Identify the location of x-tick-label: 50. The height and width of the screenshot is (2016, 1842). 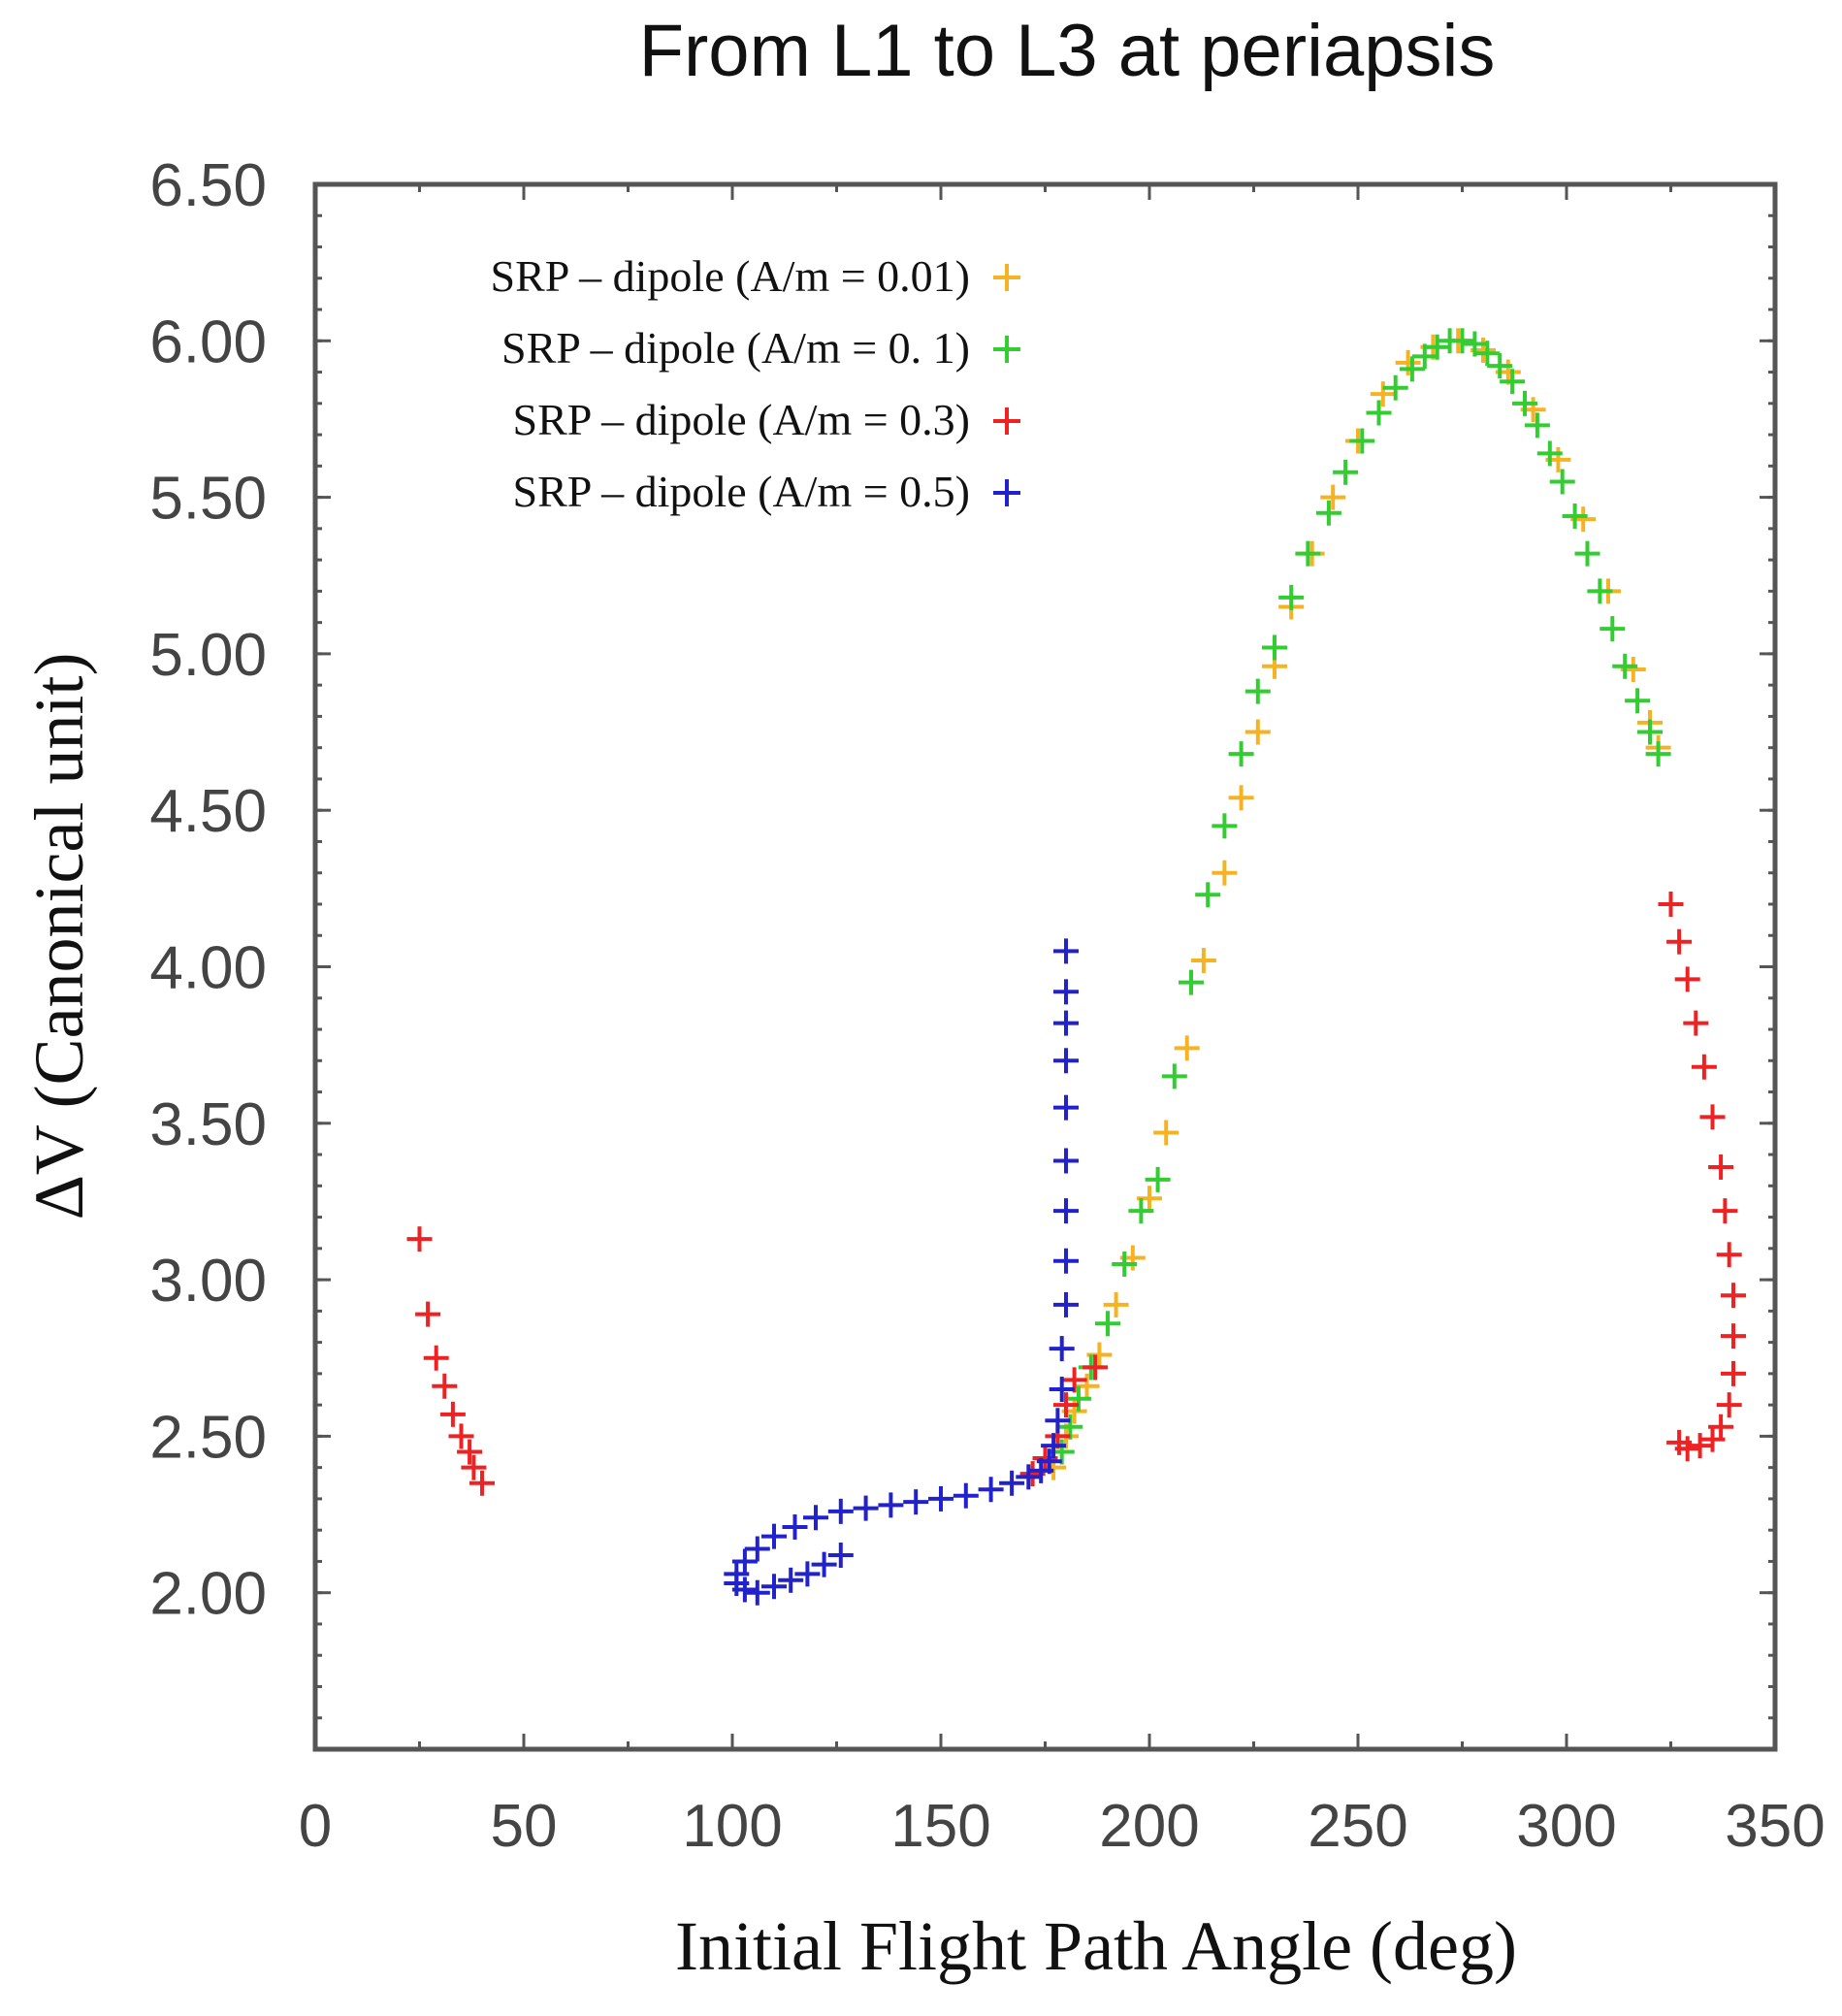
(524, 1826).